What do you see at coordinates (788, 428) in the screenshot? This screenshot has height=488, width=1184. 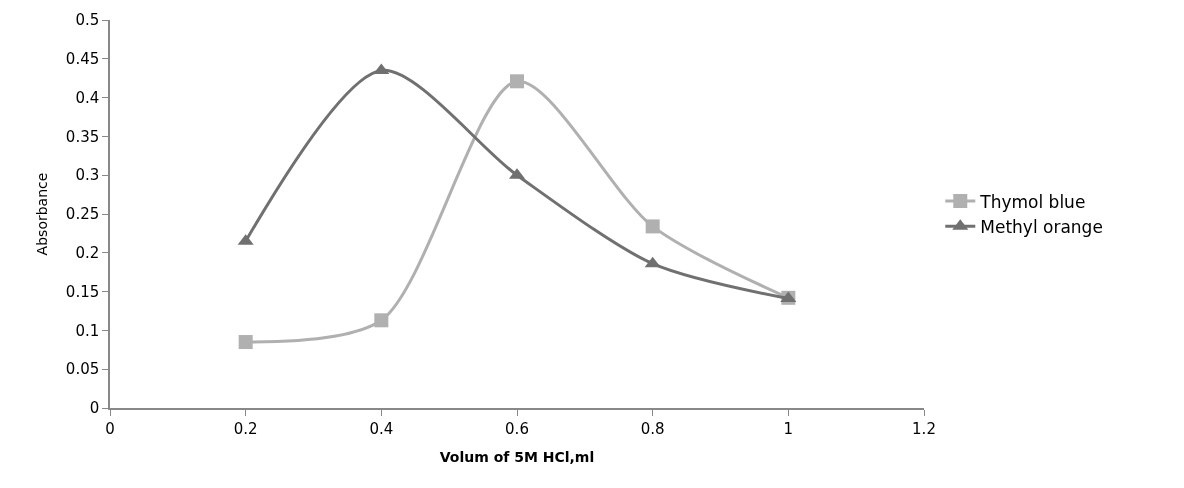 I see `x-tick-label: 1` at bounding box center [788, 428].